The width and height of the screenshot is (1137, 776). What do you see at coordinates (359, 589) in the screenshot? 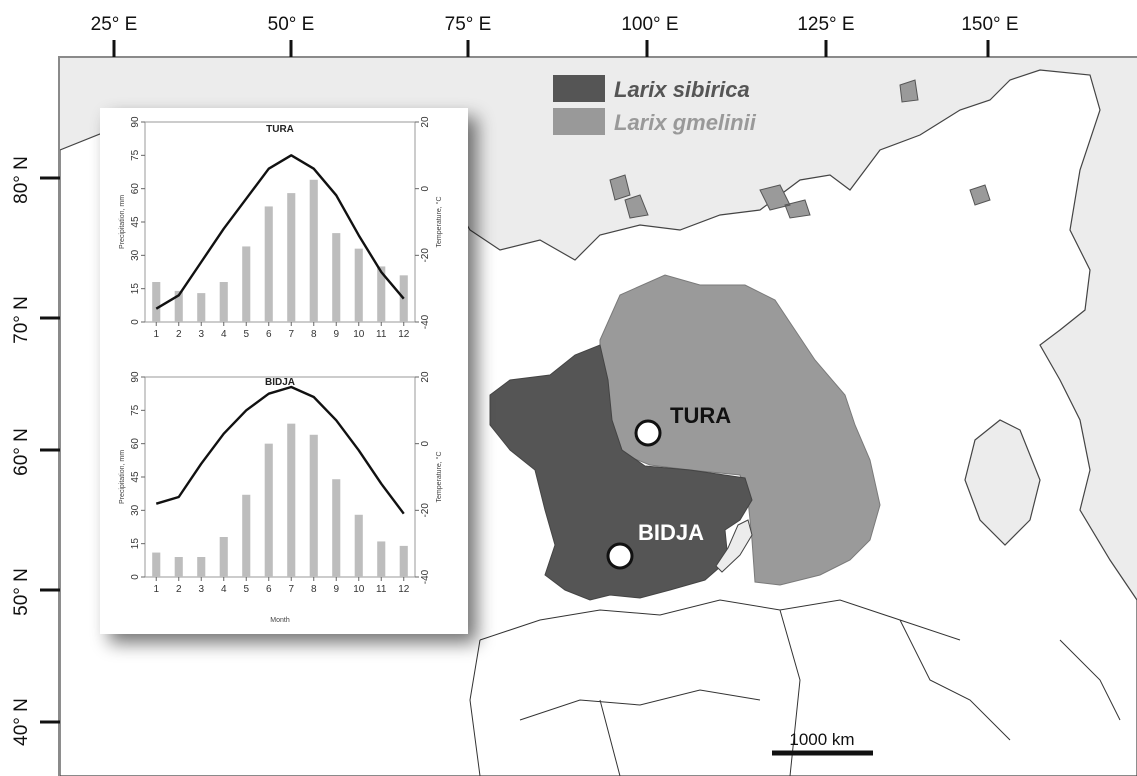
I see `bidja-x-tick-label: 10` at bounding box center [359, 589].